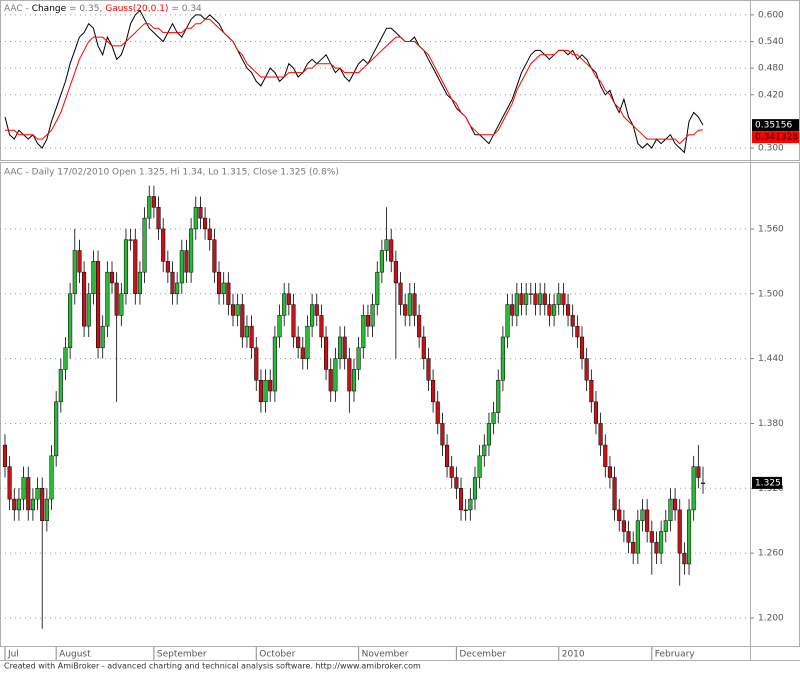  Describe the element at coordinates (136, 9) in the screenshot. I see `legend-text: Gauss(20,0.1)` at that location.